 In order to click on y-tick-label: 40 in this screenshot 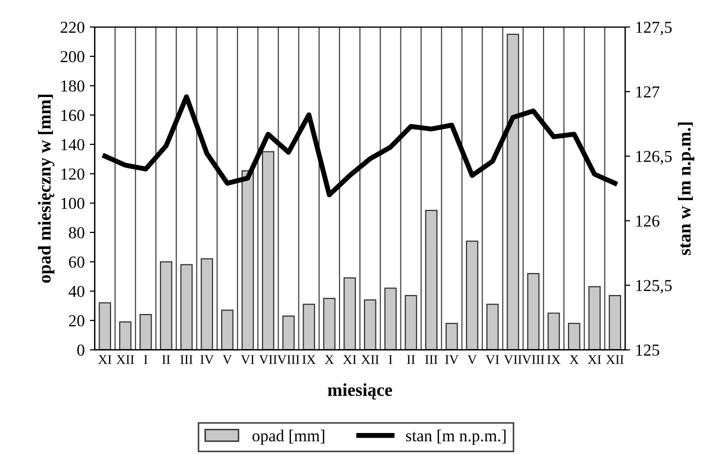, I will do `click(76, 292)`.